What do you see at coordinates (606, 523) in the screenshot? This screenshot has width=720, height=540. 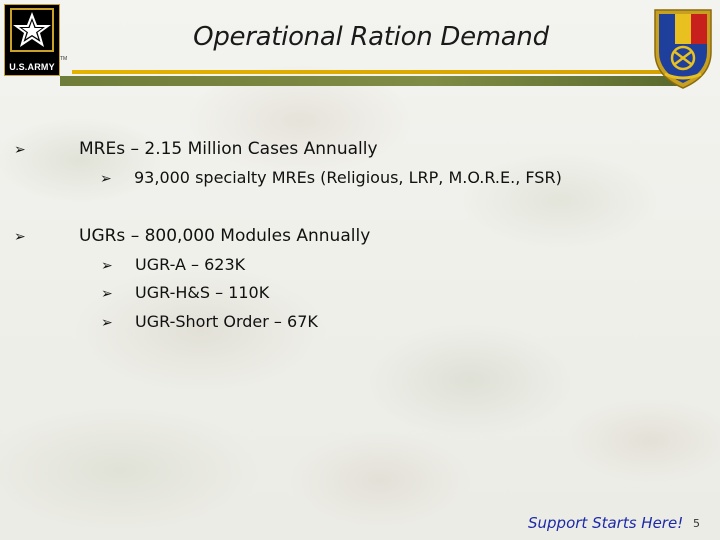 I see `footer-slogan: Support Starts Here!` at bounding box center [606, 523].